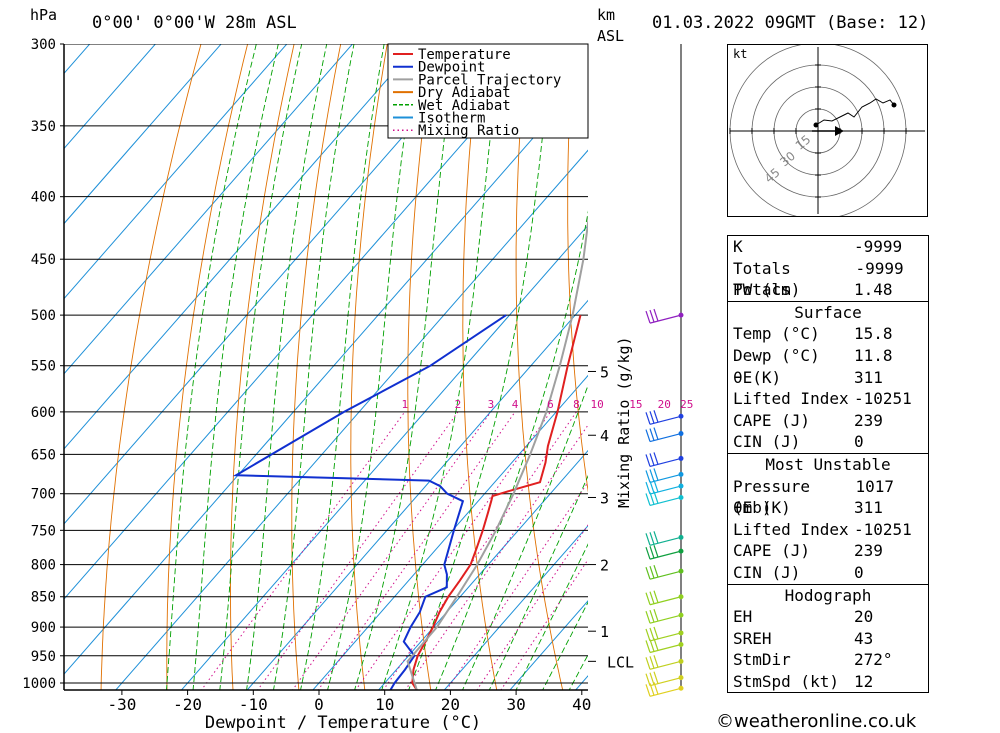 Image resolution: width=1000 pixels, height=733 pixels. I want to click on pressure-tick-label: 400, so click(43, 198).